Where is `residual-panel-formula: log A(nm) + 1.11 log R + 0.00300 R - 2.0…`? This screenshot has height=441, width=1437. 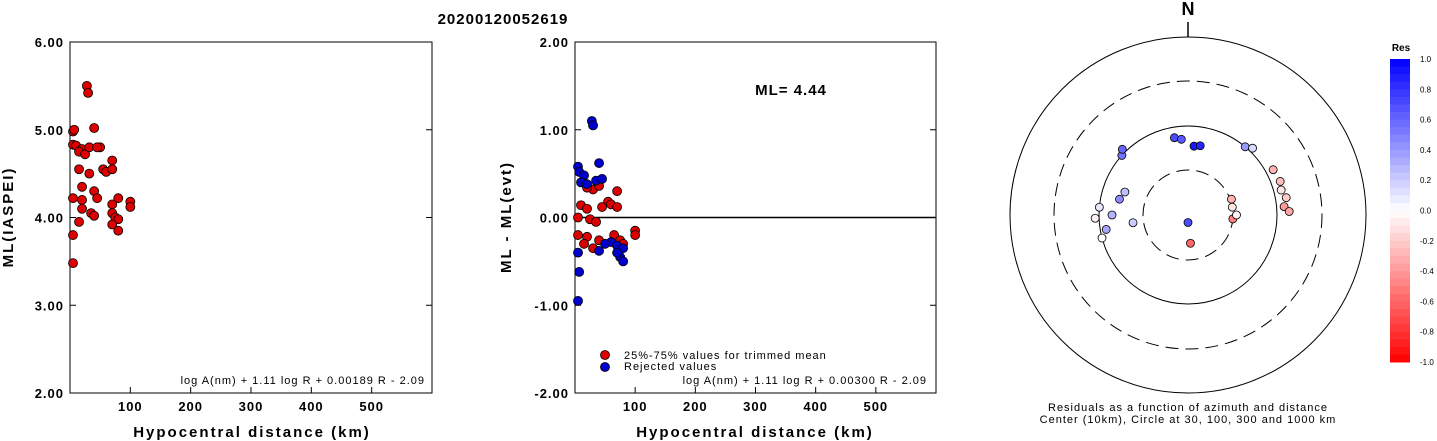 residual-panel-formula: log A(nm) + 1.11 log R + 0.00300 R - 2.0… is located at coordinates (805, 381).